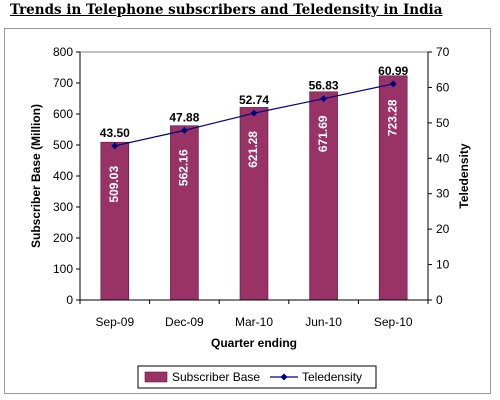 This screenshot has width=500, height=400. Describe the element at coordinates (324, 86) in the screenshot. I see `teledensity-value-label: 56.83` at that location.